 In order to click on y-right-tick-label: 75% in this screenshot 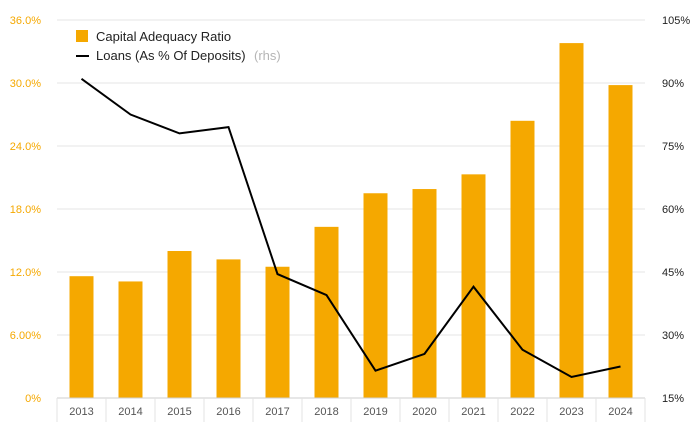, I will do `click(673, 147)`.